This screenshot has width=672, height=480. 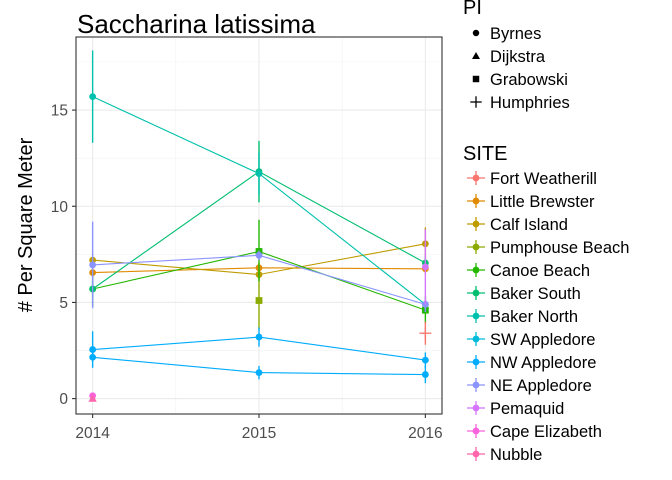 I want to click on pi-legend-item: Grabowski, so click(x=520, y=80).